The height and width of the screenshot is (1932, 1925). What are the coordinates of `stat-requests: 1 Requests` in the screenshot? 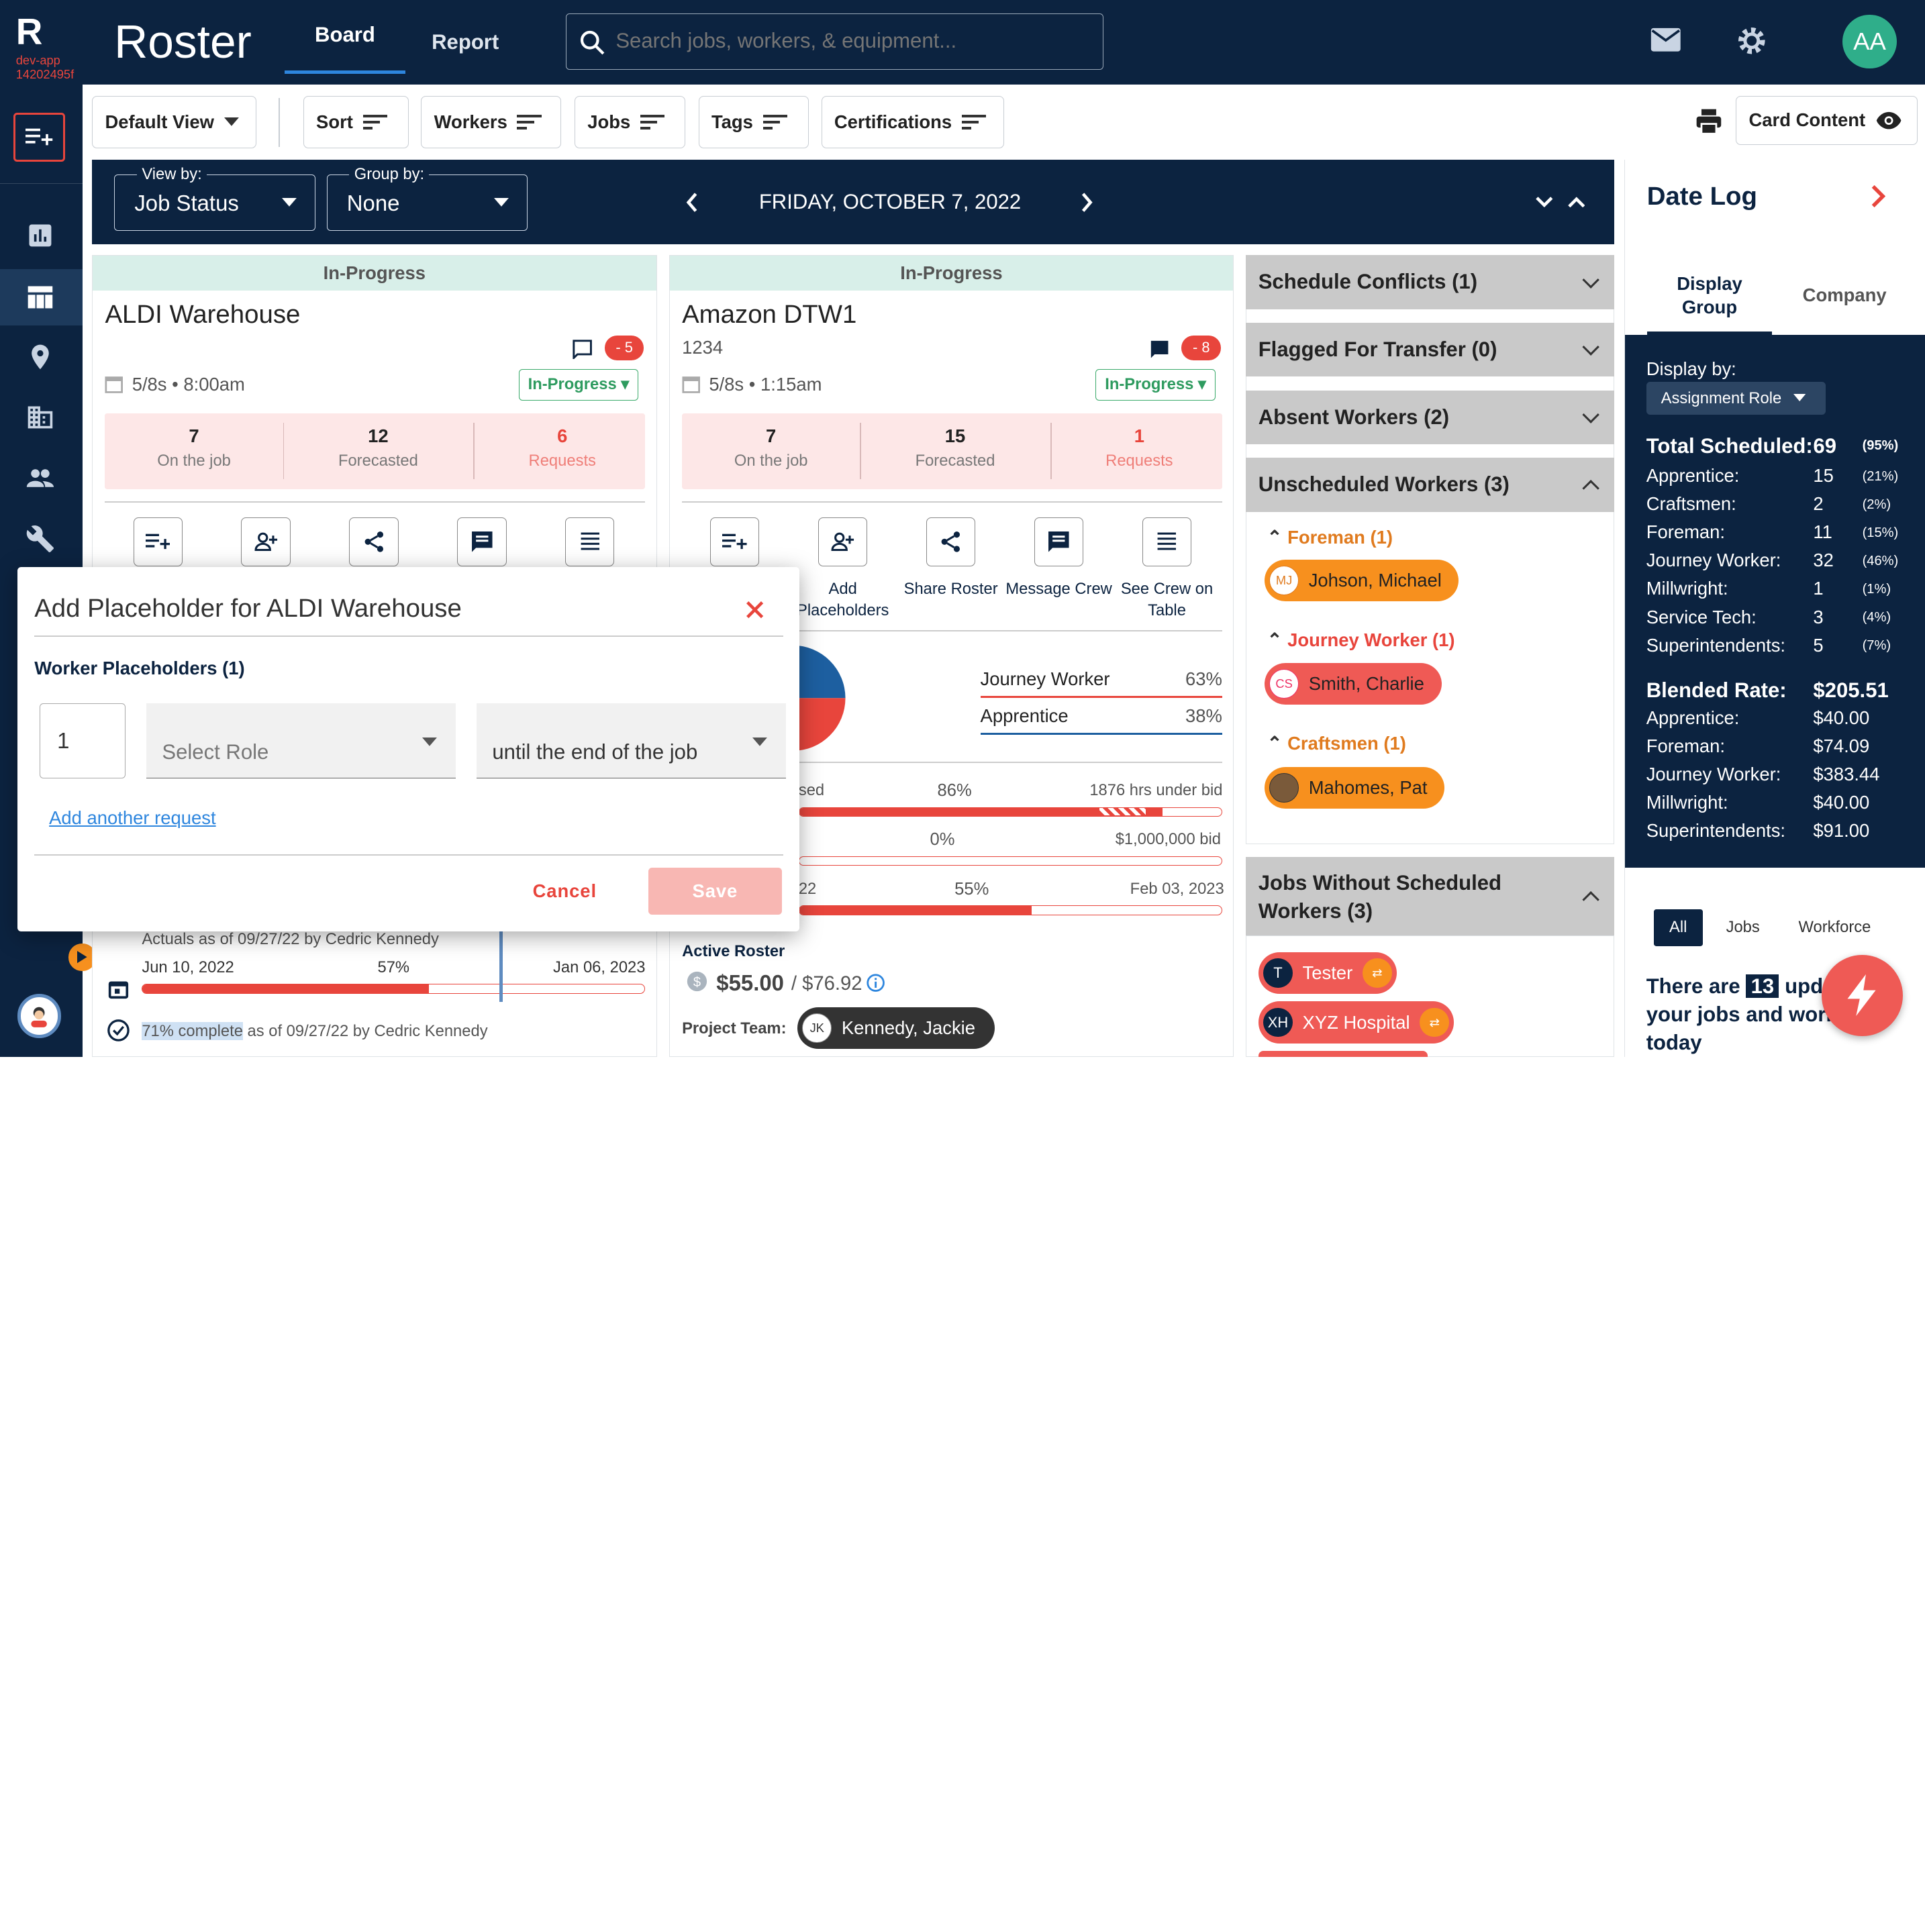 It's located at (1139, 447).